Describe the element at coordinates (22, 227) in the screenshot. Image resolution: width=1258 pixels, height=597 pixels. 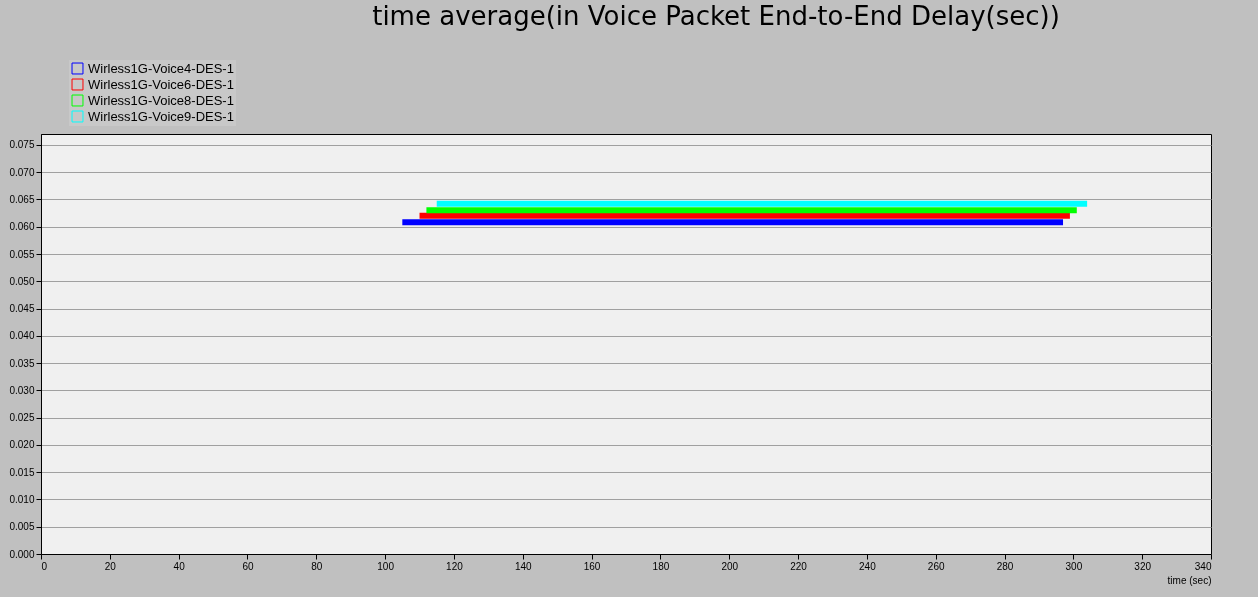
I see `y-tick-label: 0.060` at that location.